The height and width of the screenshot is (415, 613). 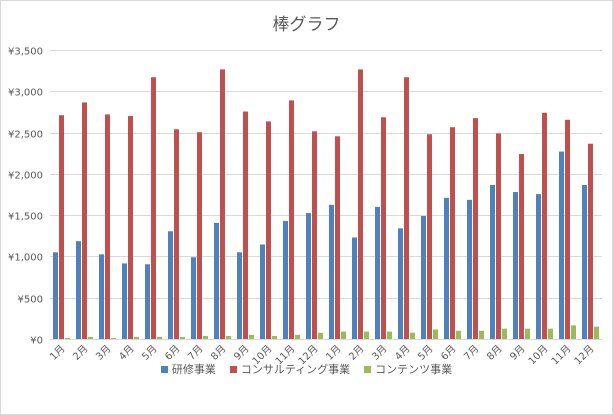 What do you see at coordinates (25, 135) in the screenshot?
I see `y-tick-label: ¥2,500` at bounding box center [25, 135].